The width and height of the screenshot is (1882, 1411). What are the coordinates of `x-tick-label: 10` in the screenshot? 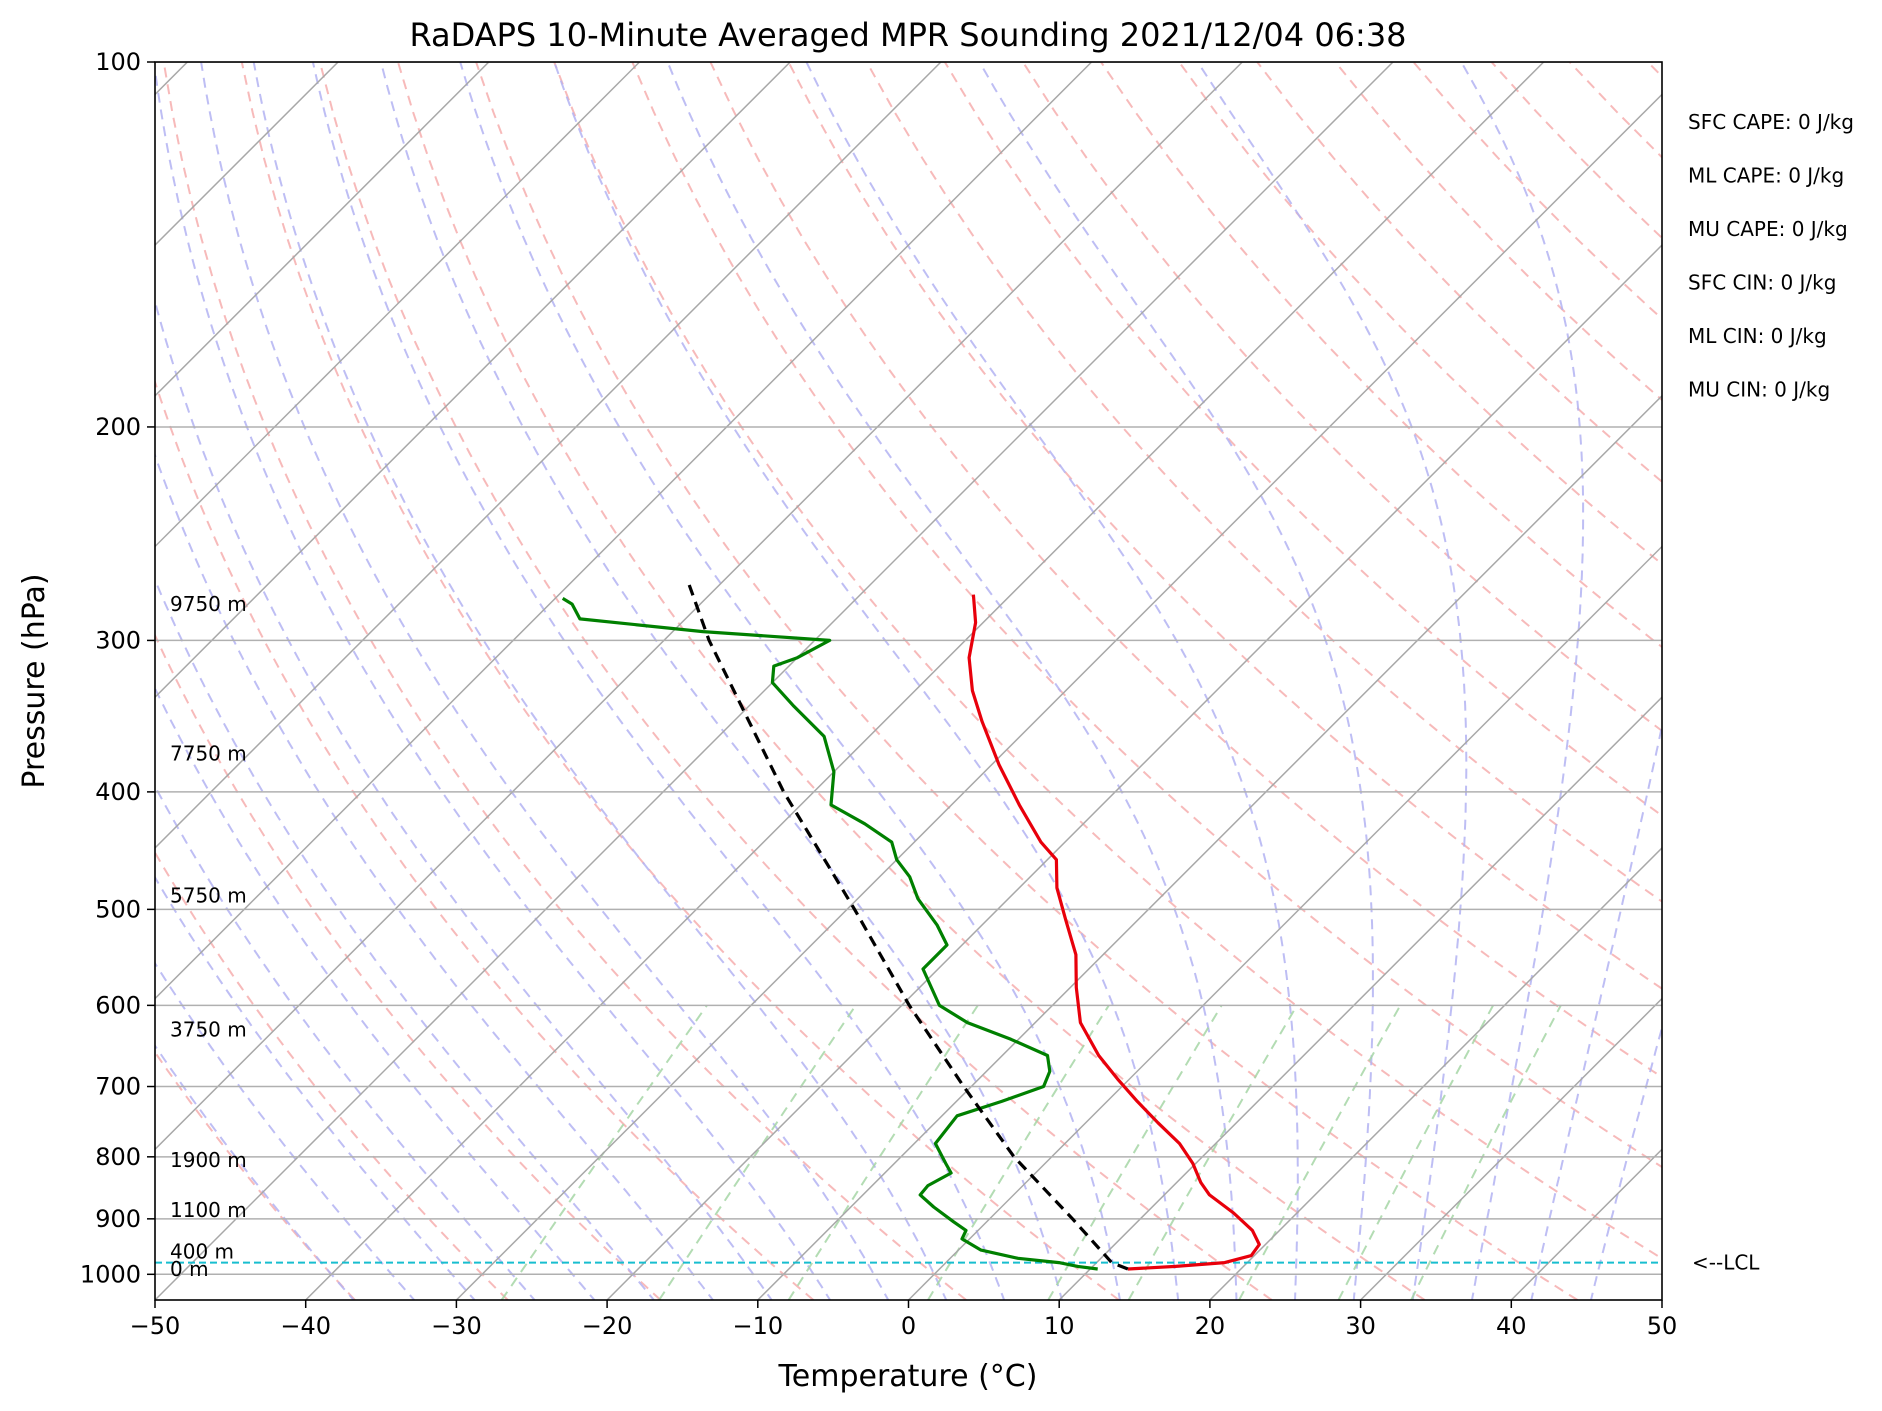 It's located at (1059, 1326).